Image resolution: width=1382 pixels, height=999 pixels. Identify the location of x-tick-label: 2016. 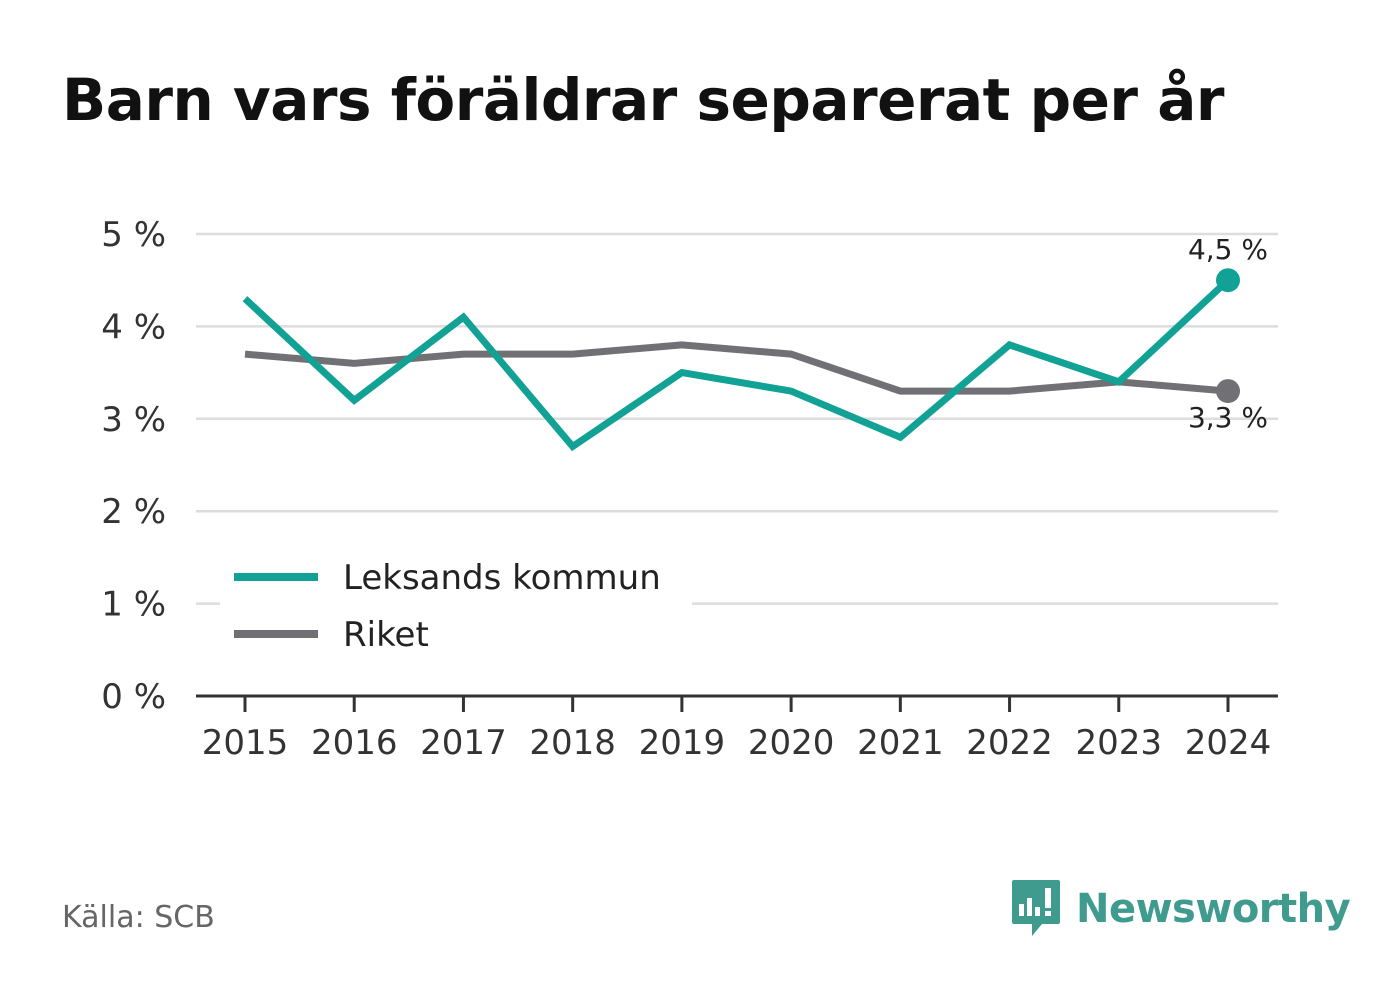
(354, 743).